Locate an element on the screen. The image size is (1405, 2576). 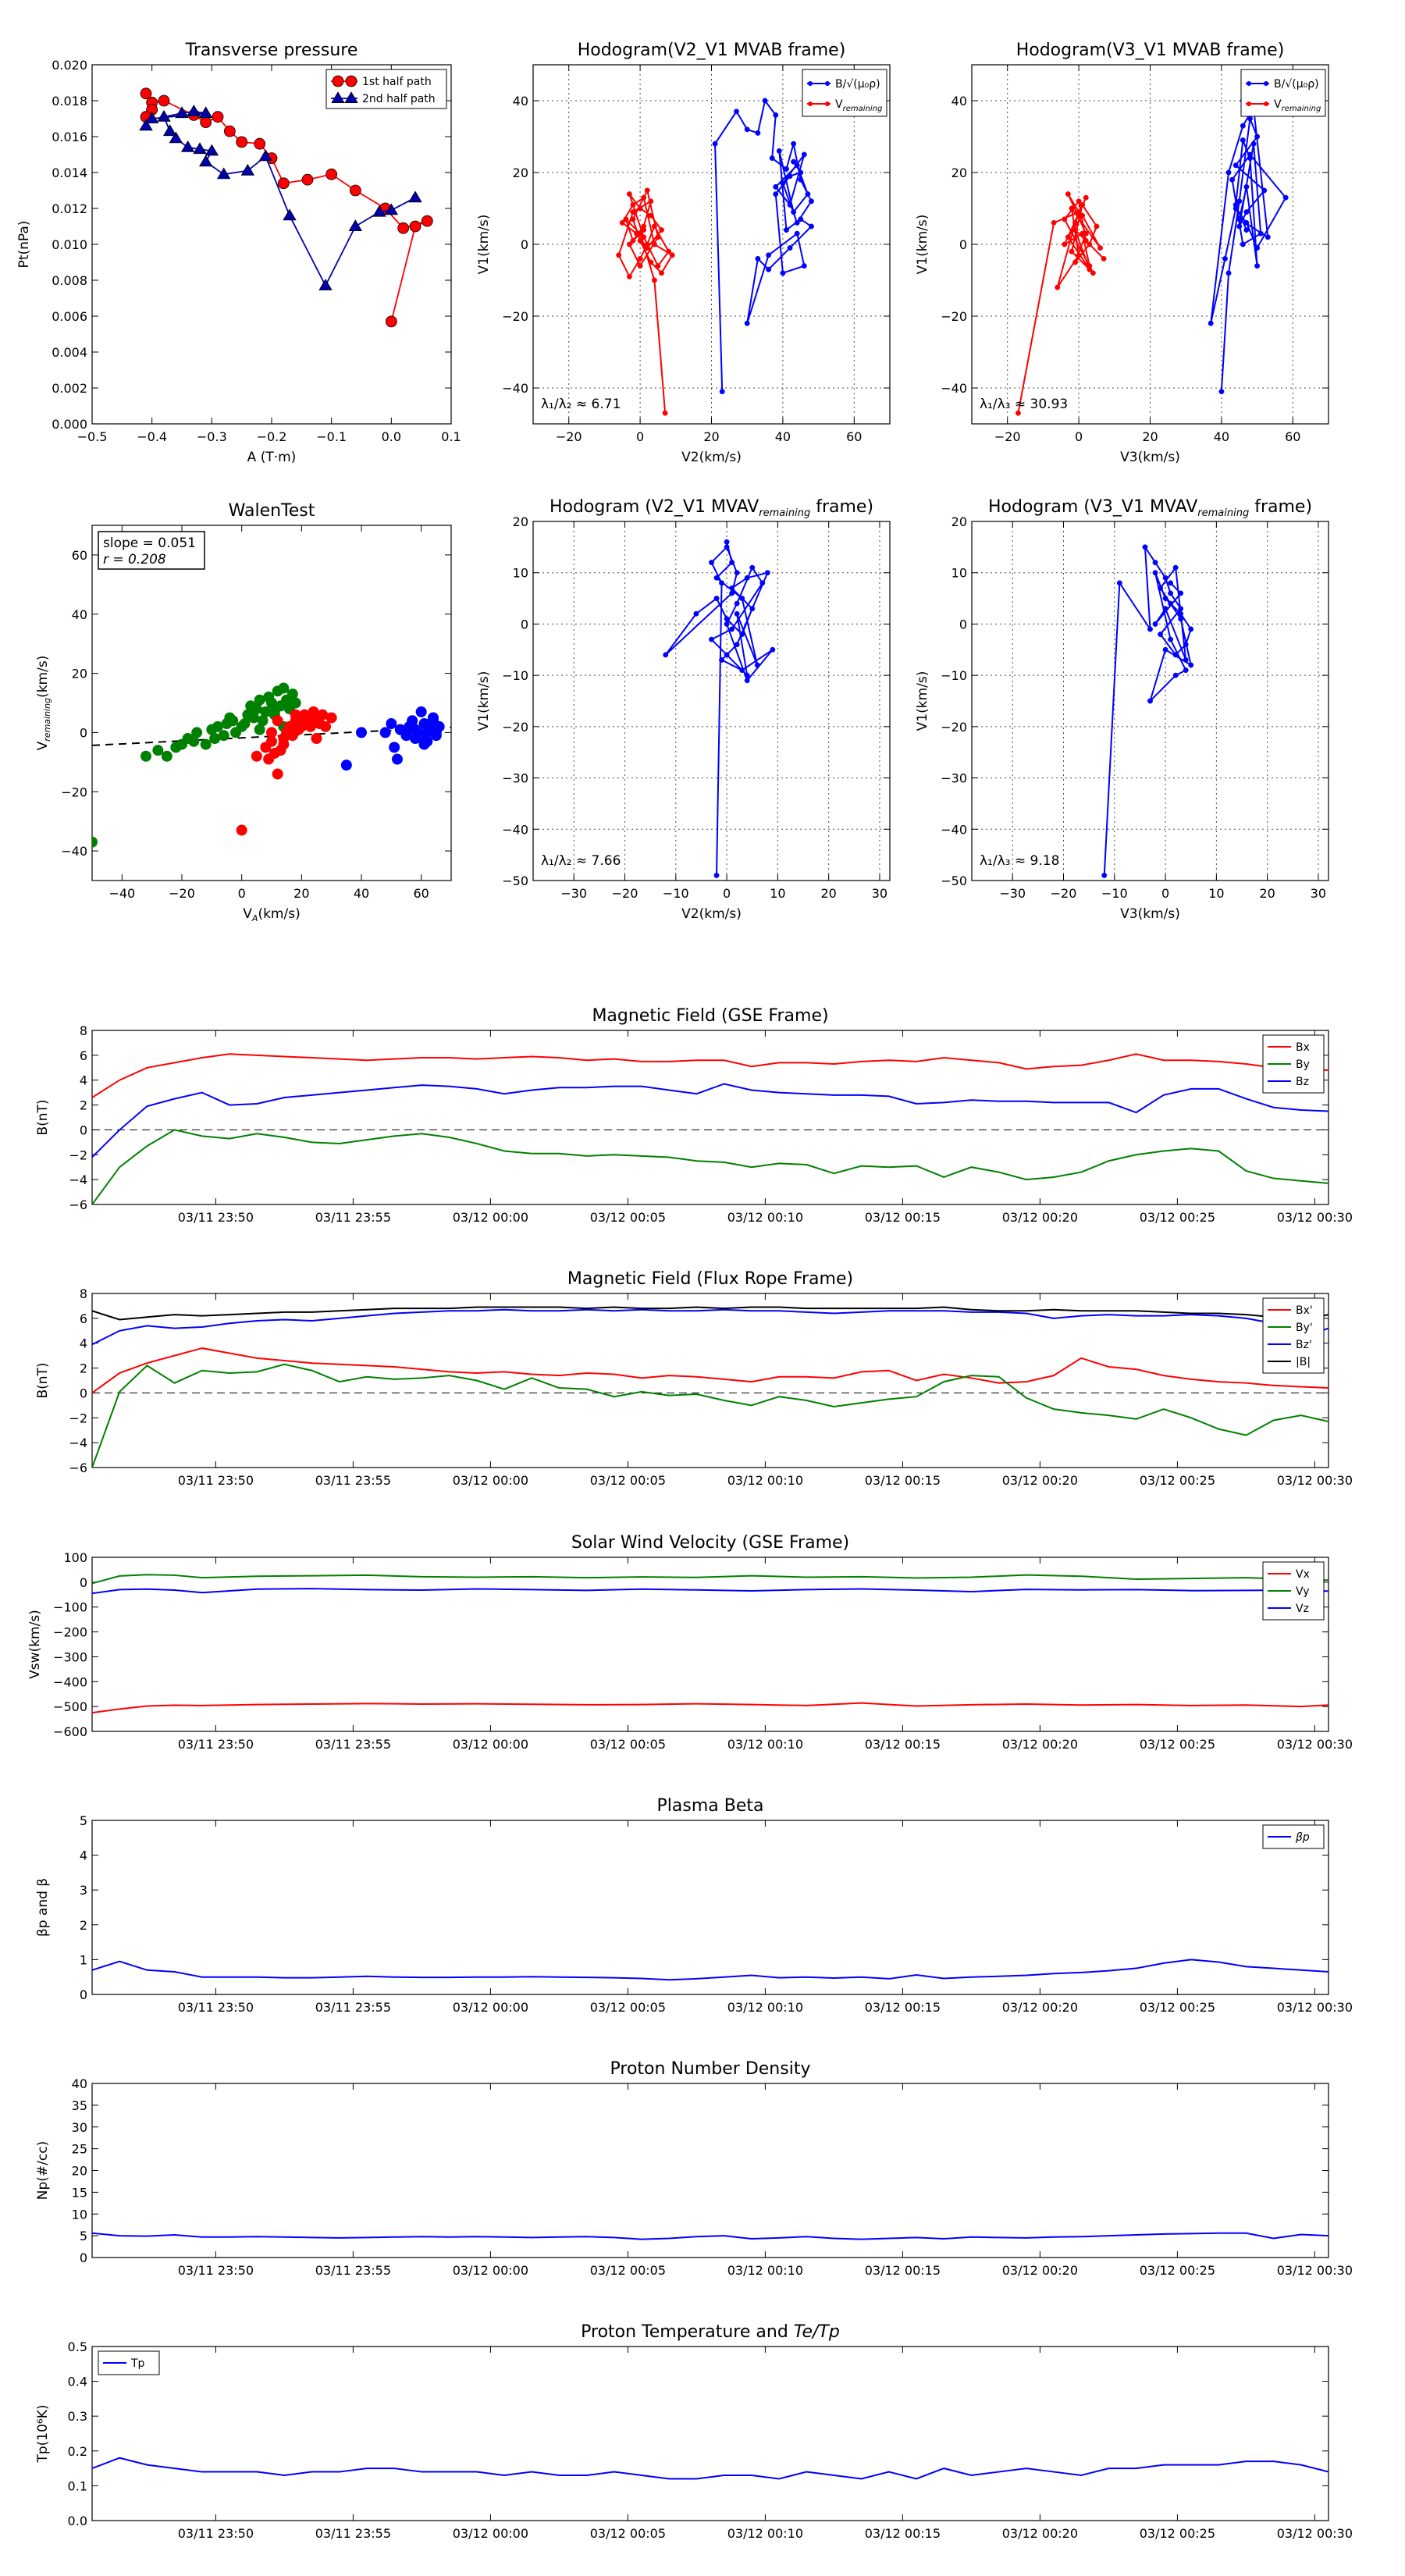
y-axis-label: Pt(nPa) is located at coordinates (24, 245).